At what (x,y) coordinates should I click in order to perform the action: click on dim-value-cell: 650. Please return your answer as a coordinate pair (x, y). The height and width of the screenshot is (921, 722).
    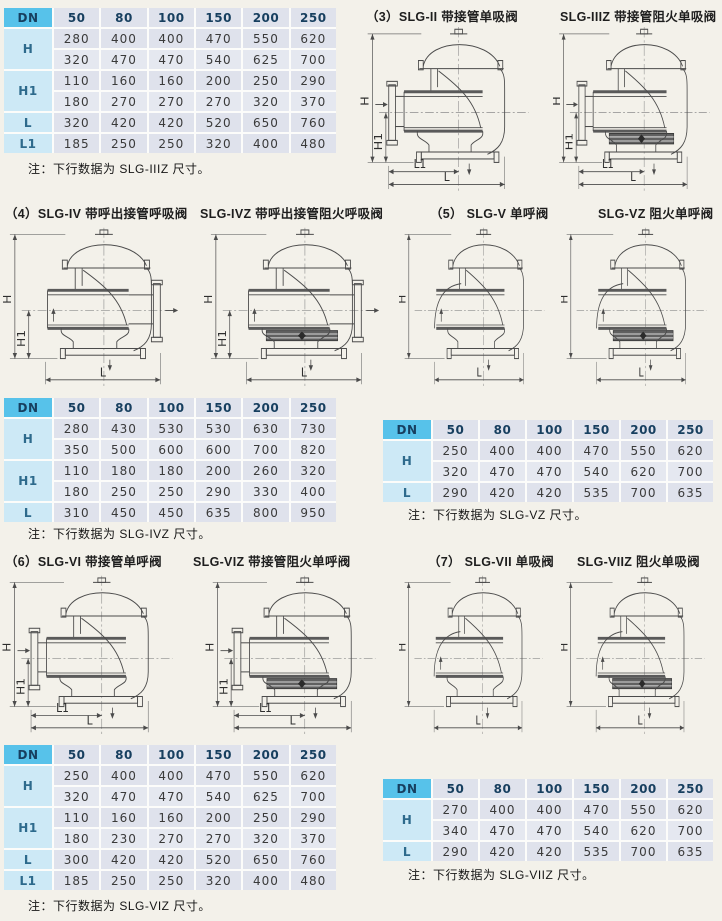
    Looking at the image, I should click on (266, 859).